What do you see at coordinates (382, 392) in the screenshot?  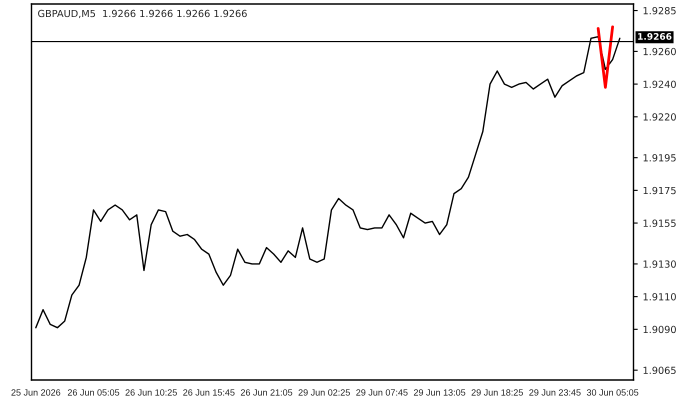 I see `x-tick-label: 29 Jun 07:45` at bounding box center [382, 392].